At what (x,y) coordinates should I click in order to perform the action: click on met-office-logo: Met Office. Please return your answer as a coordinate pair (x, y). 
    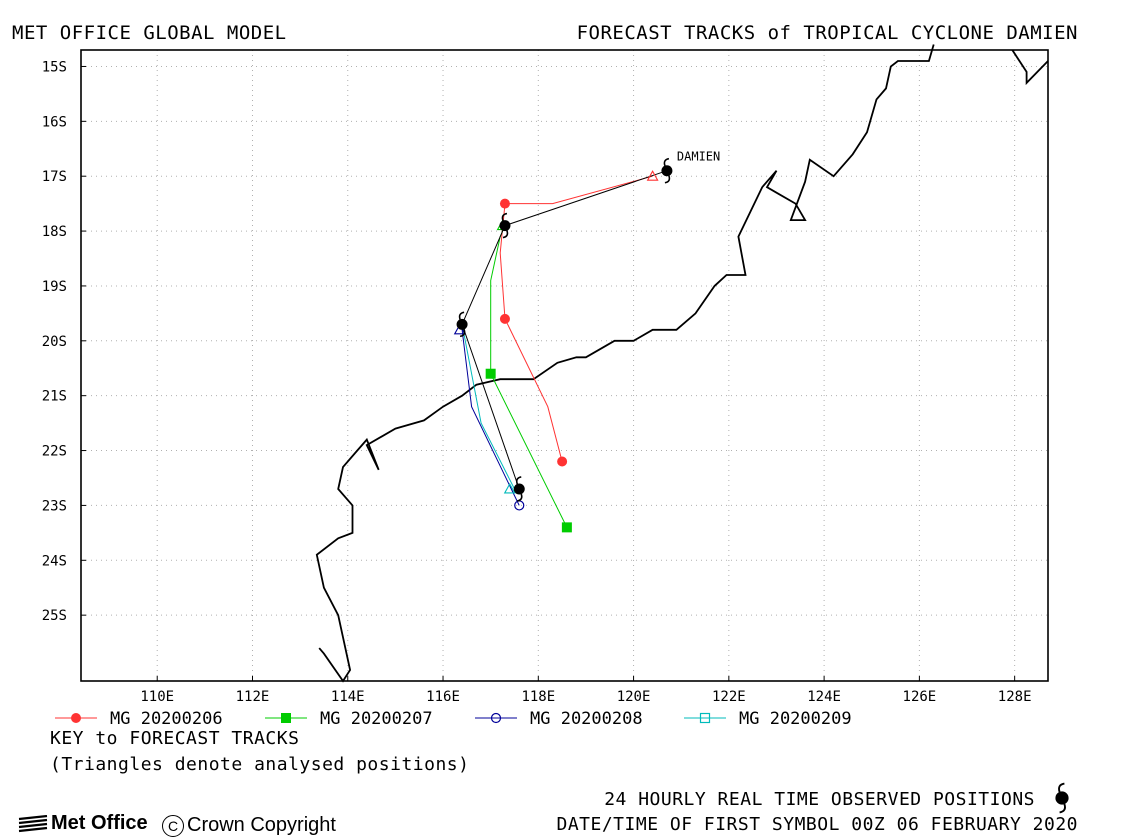
    Looking at the image, I should click on (83, 823).